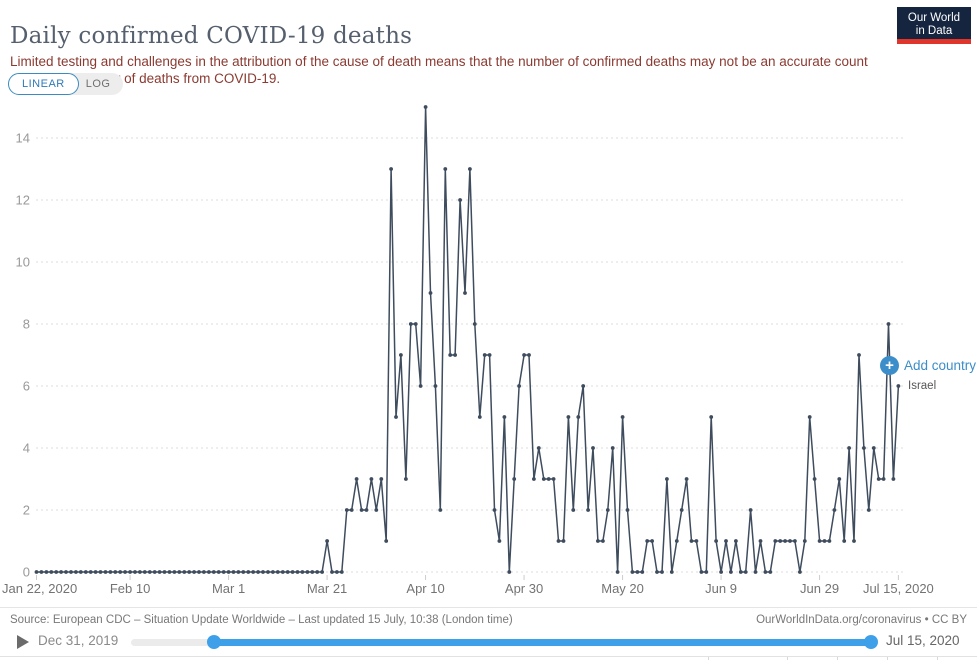 The width and height of the screenshot is (977, 661). Describe the element at coordinates (542, 642) in the screenshot. I see `timeline-selected-range` at that location.